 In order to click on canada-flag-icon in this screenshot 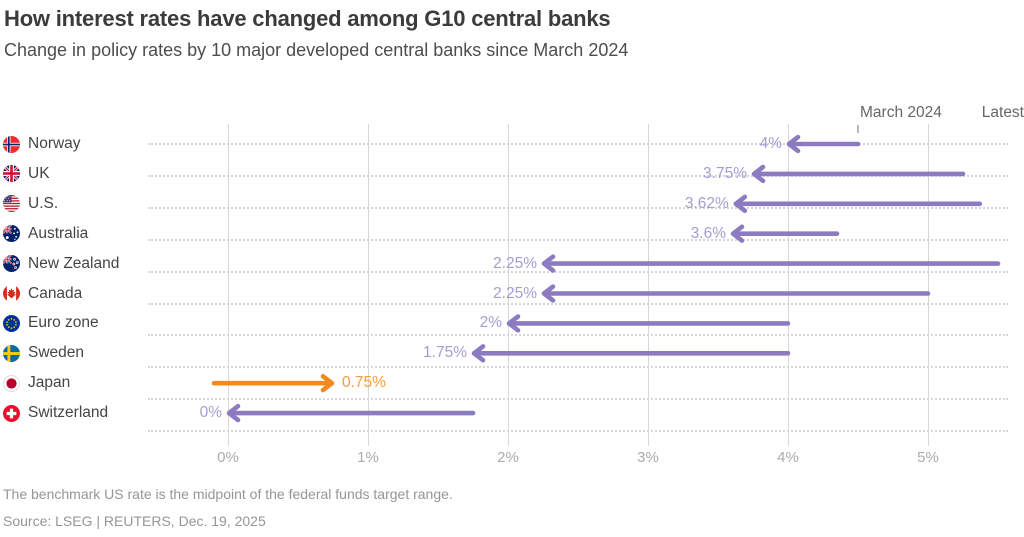, I will do `click(11, 293)`.